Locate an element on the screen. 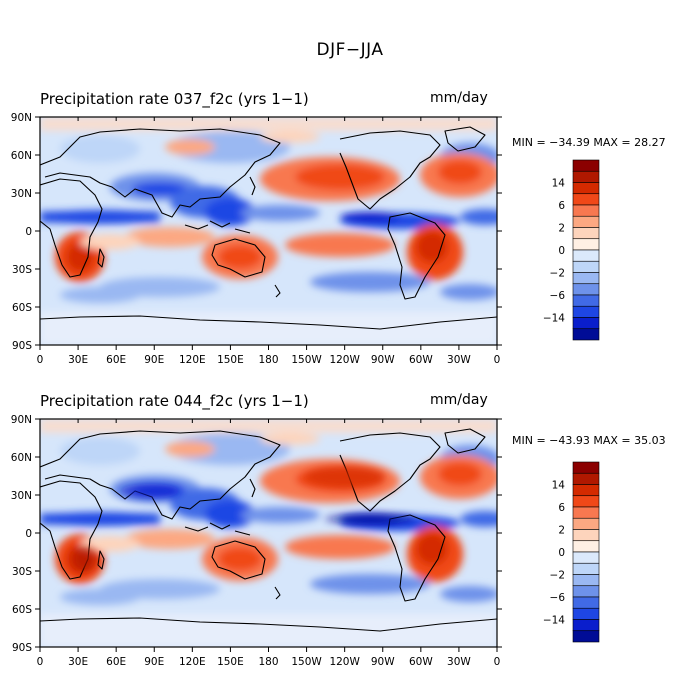 The height and width of the screenshot is (700, 700). panel1-colorbar: 14 6 2 0 −2 −6 −14 is located at coordinates (571, 250).